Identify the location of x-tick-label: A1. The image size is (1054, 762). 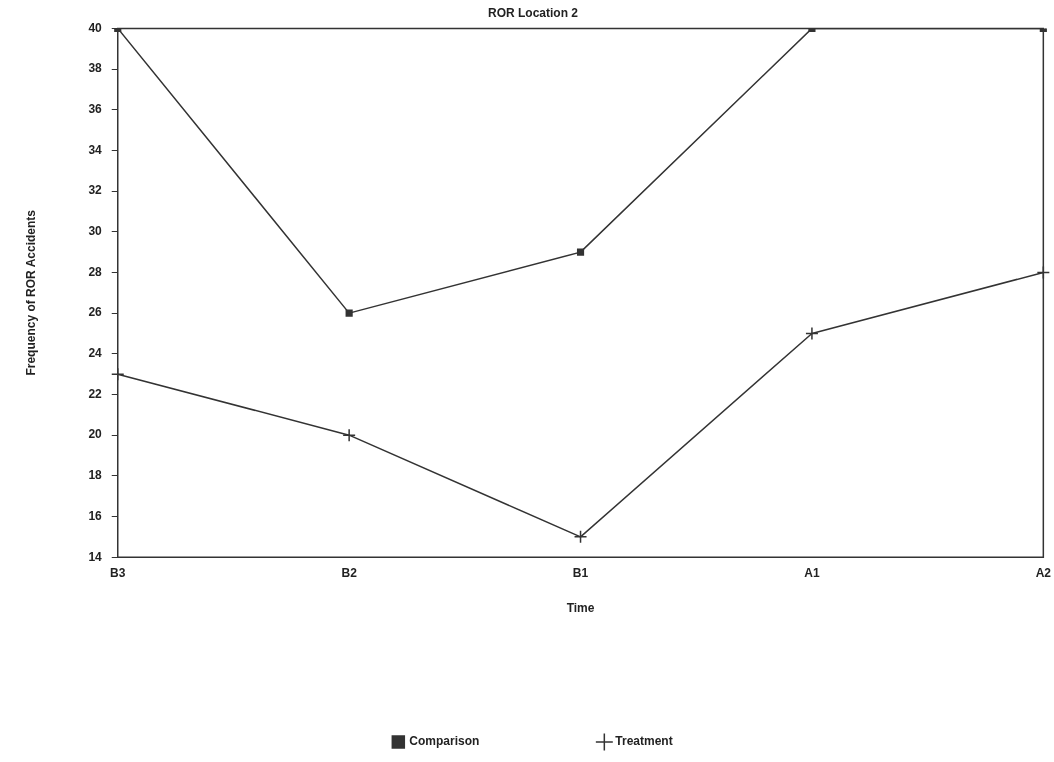
(812, 572).